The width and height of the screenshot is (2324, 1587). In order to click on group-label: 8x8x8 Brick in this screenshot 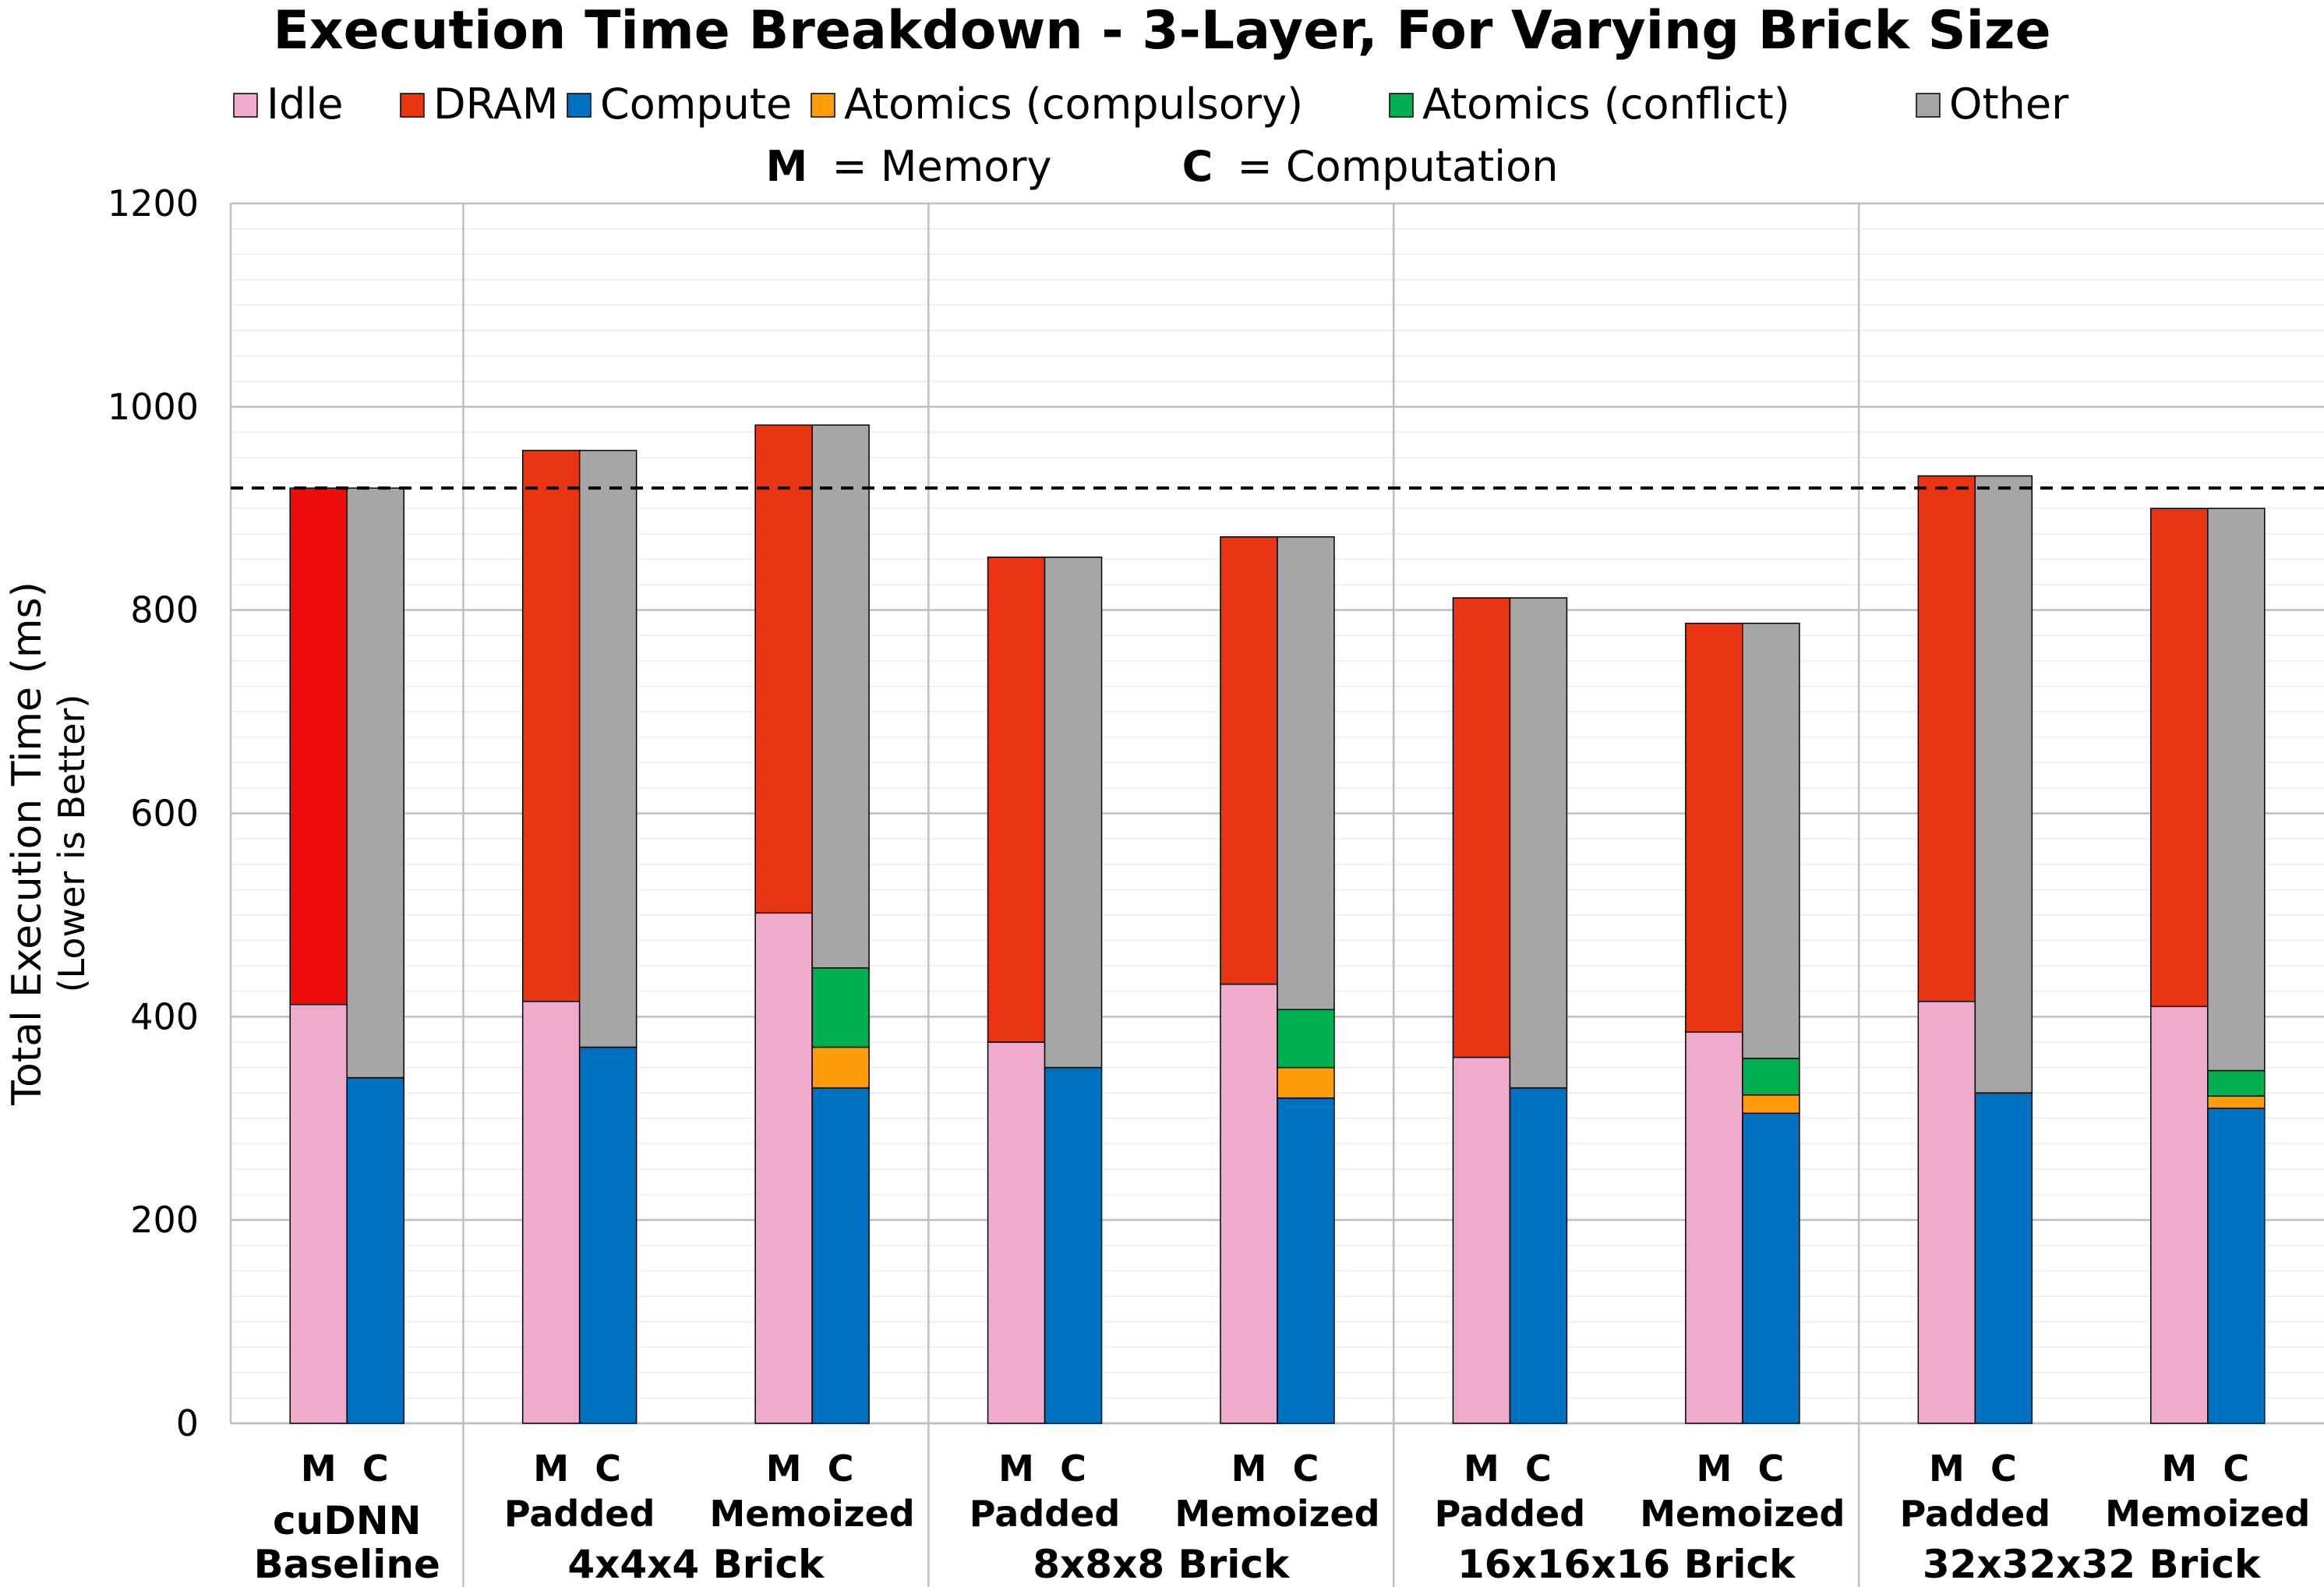, I will do `click(1162, 1564)`.